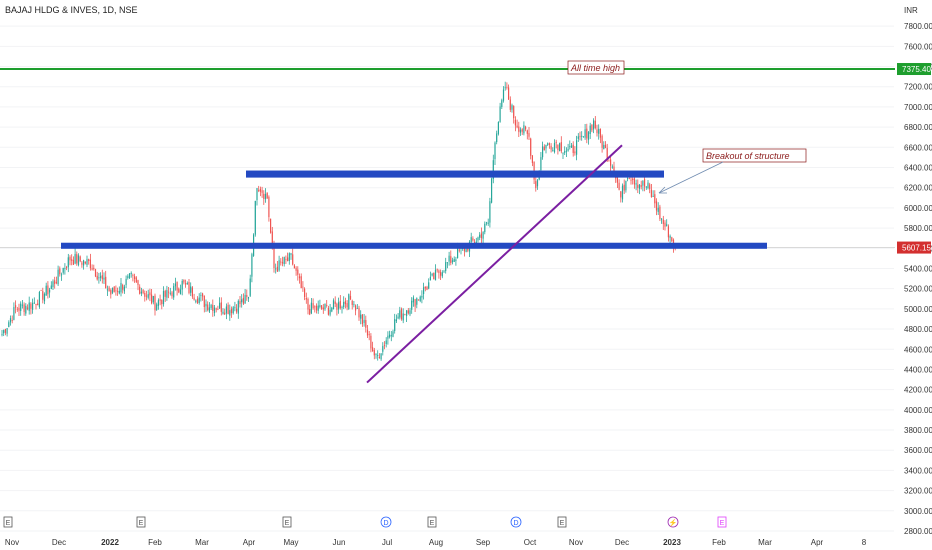  Describe the element at coordinates (719, 542) in the screenshot. I see `x-tick-label: Feb` at that location.